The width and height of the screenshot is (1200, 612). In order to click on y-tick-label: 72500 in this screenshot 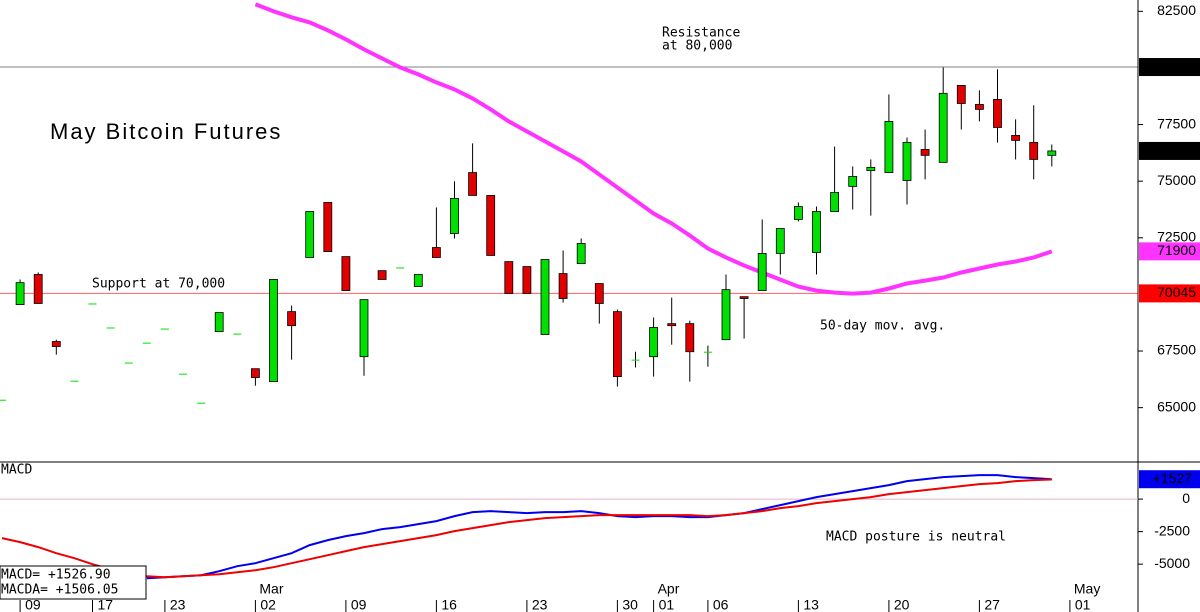, I will do `click(1176, 236)`.